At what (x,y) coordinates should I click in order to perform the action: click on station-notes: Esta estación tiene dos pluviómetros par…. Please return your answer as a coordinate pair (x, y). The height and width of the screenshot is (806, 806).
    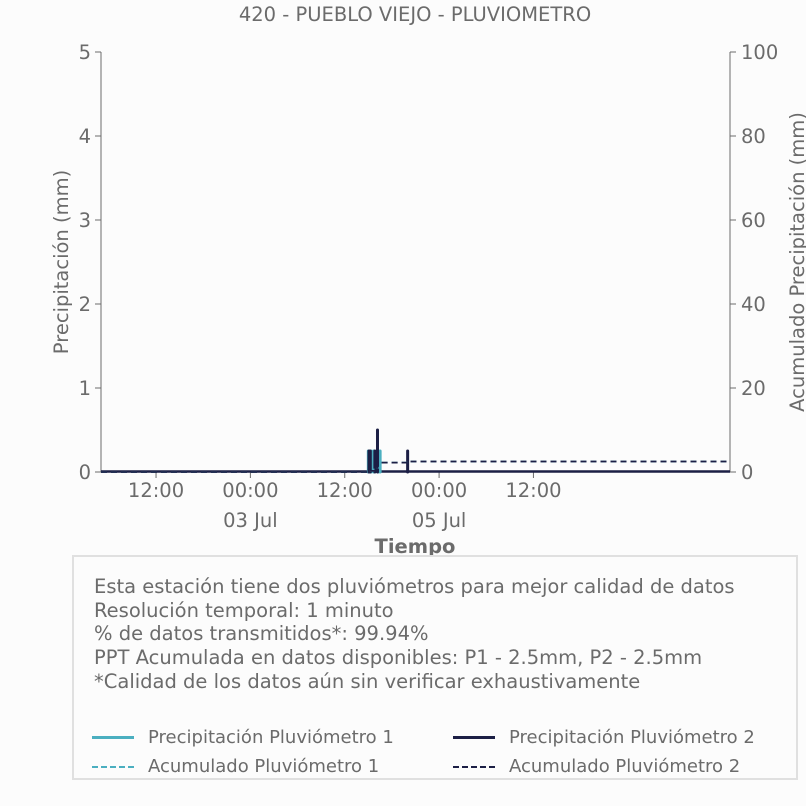
    Looking at the image, I should click on (414, 634).